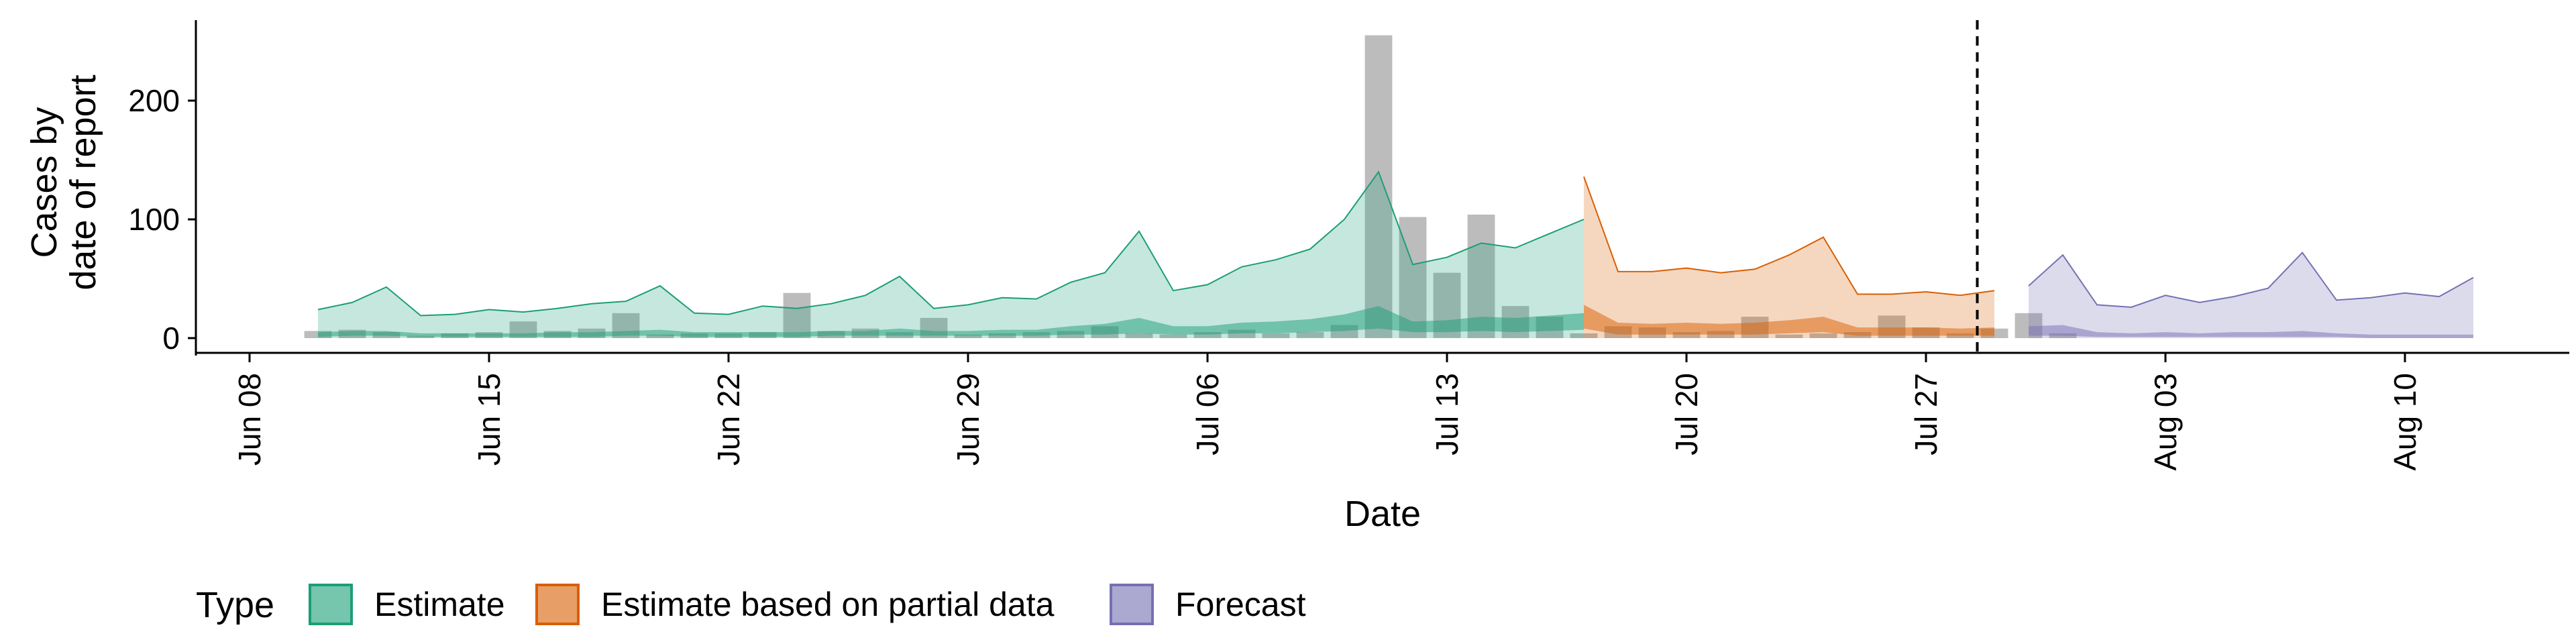 The height and width of the screenshot is (644, 2576). What do you see at coordinates (2404, 422) in the screenshot?
I see `x-tick-label: Aug 10` at bounding box center [2404, 422].